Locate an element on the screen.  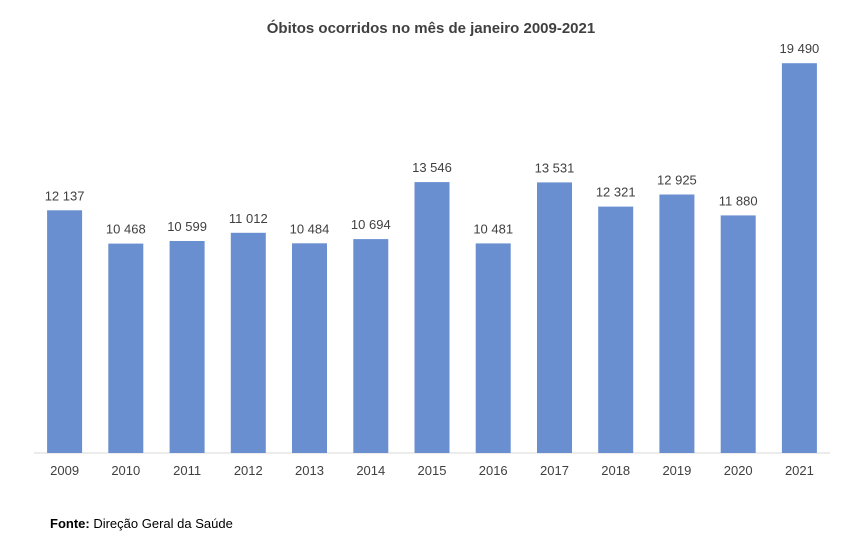
bar-2011 is located at coordinates (187, 347).